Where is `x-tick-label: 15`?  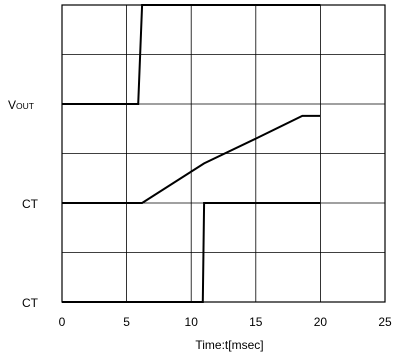
x-tick-label: 15 is located at coordinates (256, 322).